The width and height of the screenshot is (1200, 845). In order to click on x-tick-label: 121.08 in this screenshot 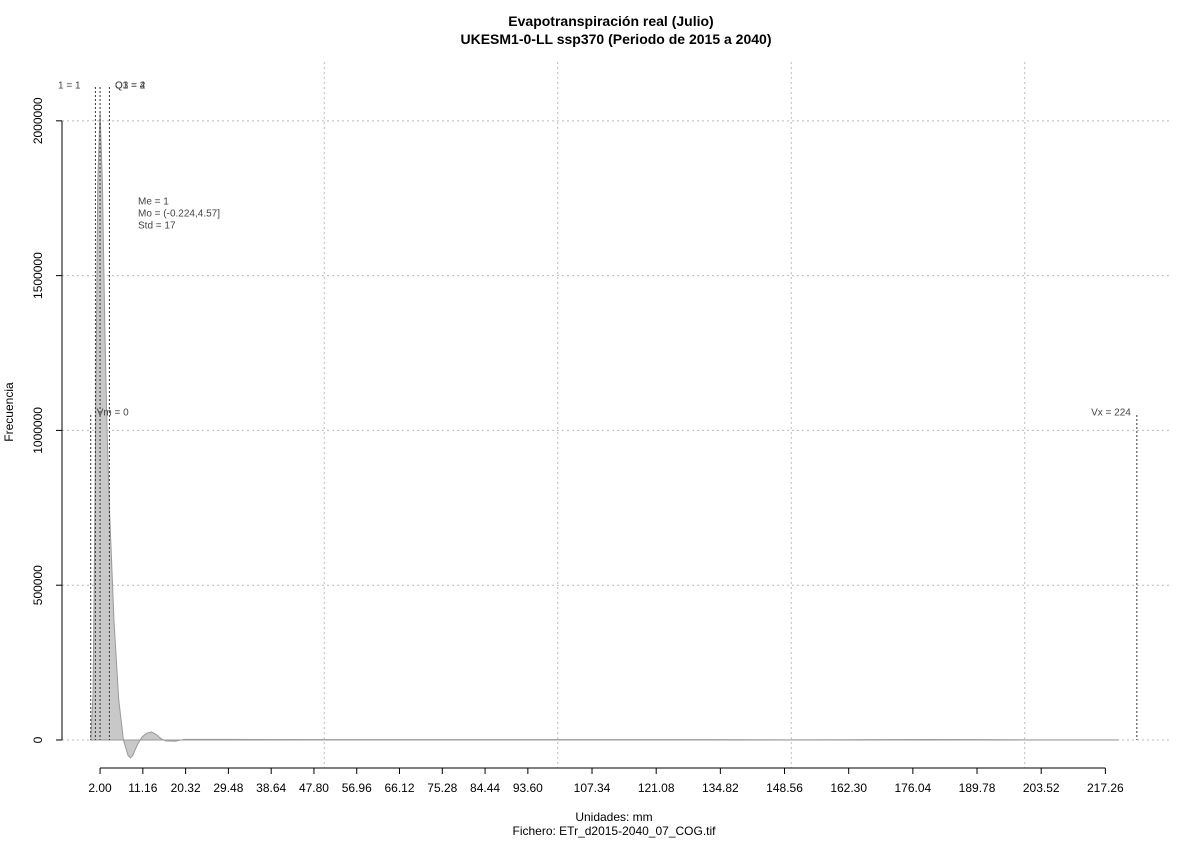, I will do `click(656, 788)`.